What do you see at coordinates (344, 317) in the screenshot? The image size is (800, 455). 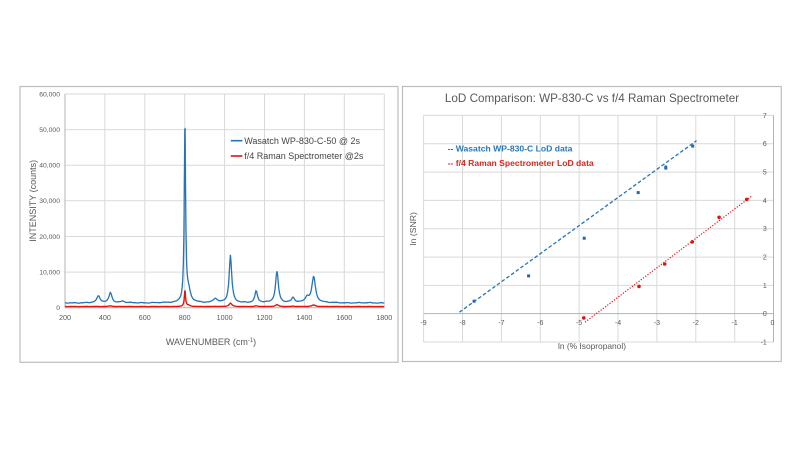 I see `svg-text: 1600` at bounding box center [344, 317].